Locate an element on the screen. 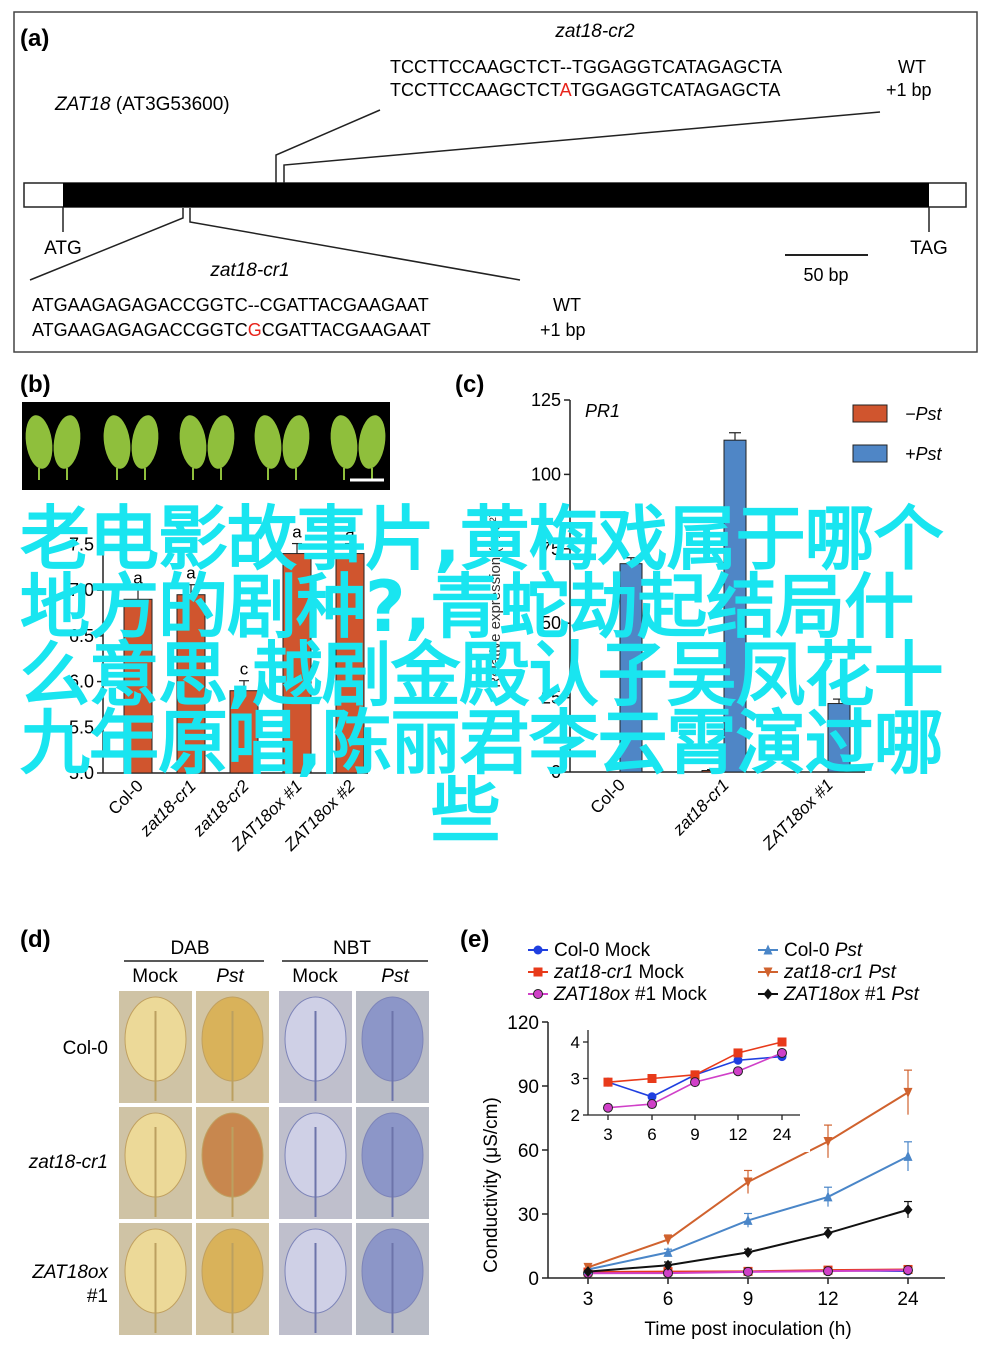 The width and height of the screenshot is (990, 1348). row-cr1: zat18-cr1 is located at coordinates (68, 1162).